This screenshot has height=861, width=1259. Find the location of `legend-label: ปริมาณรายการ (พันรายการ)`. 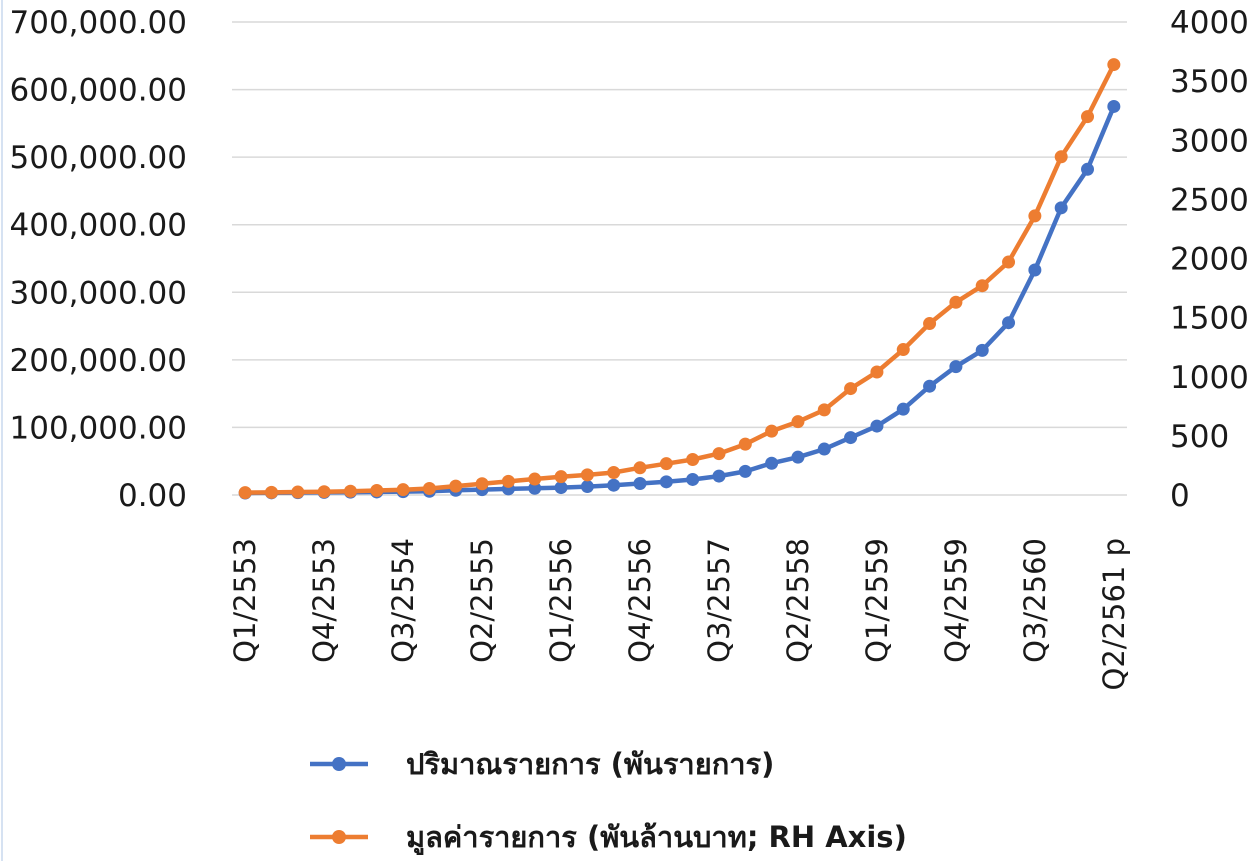

legend-label: ปริมาณรายการ (พันรายการ) is located at coordinates (590, 764).